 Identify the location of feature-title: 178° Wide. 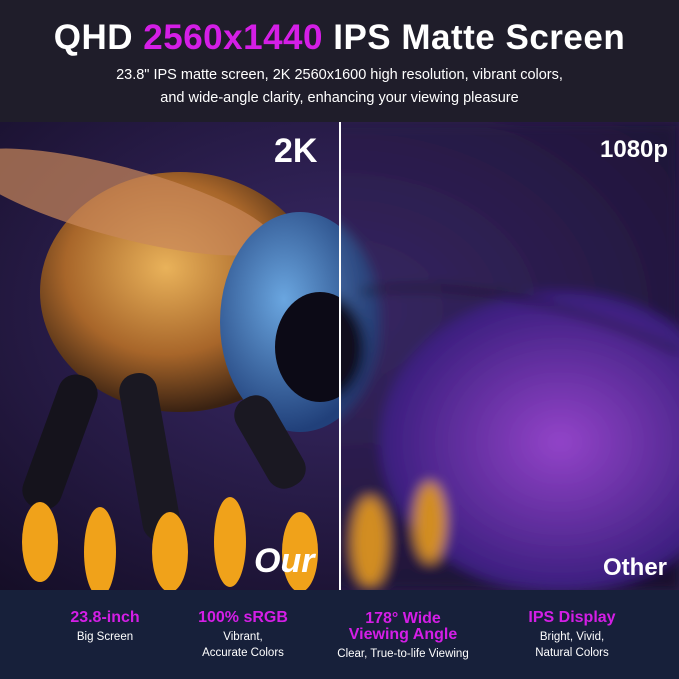
(403, 618).